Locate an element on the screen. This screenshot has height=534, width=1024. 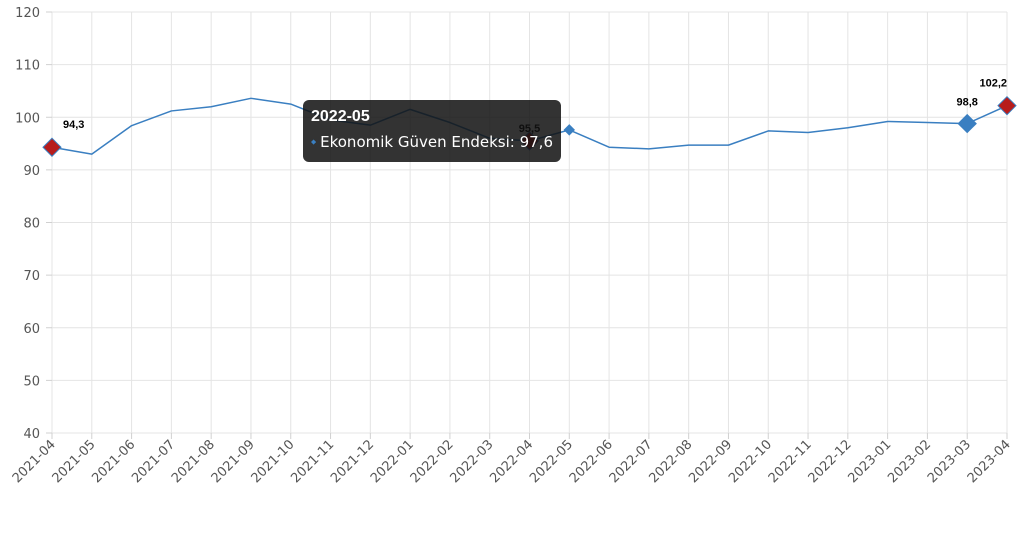
data-label: 94,3 is located at coordinates (73, 125).